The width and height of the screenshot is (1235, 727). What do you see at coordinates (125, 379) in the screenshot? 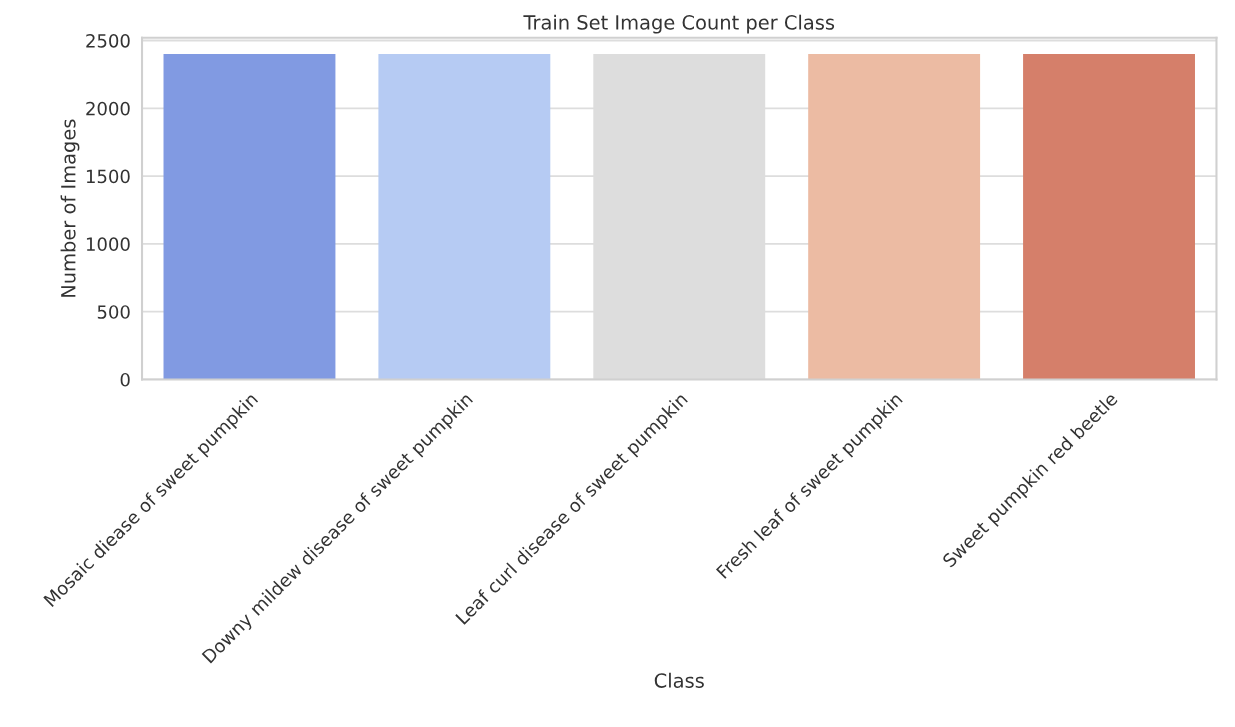
I see `y-tick-label: 0` at bounding box center [125, 379].